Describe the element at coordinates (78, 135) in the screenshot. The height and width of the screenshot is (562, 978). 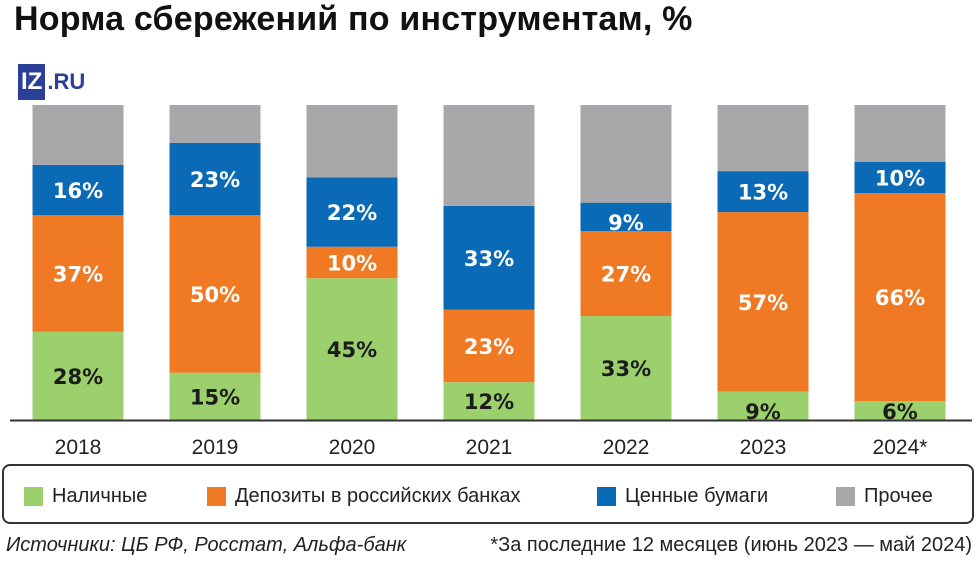
I see `bar-other-2018` at that location.